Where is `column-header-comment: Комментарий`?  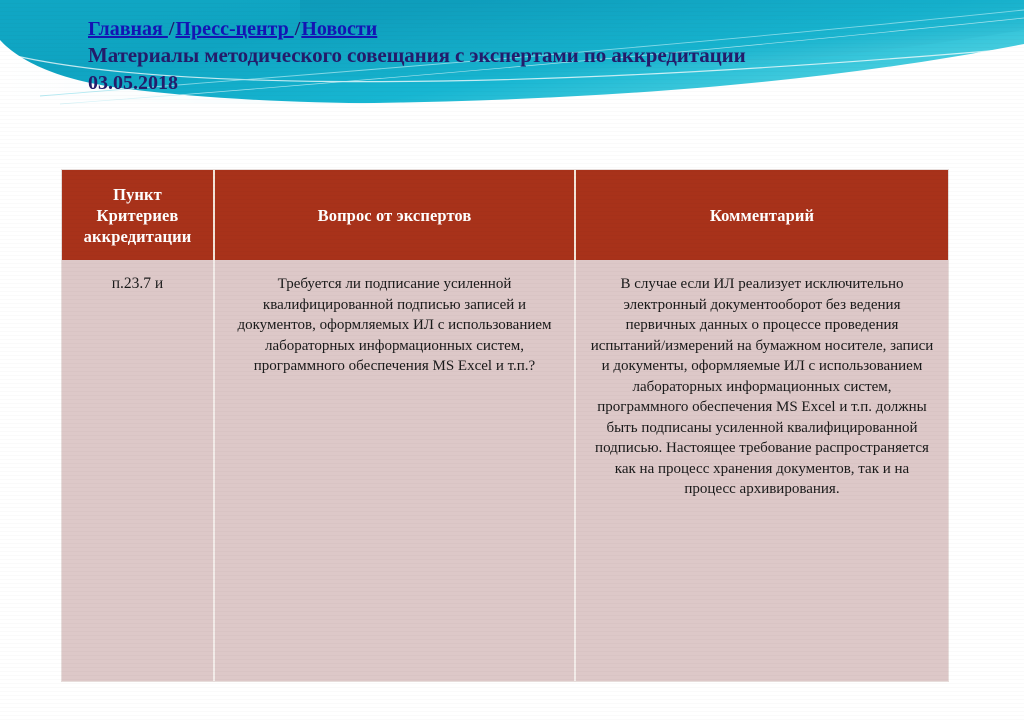
column-header-comment: Комментарий is located at coordinates (761, 215).